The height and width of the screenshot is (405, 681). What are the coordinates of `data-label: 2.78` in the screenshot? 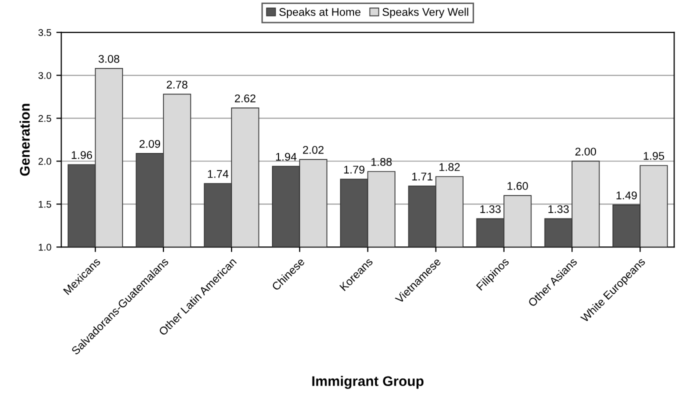 It's located at (177, 84).